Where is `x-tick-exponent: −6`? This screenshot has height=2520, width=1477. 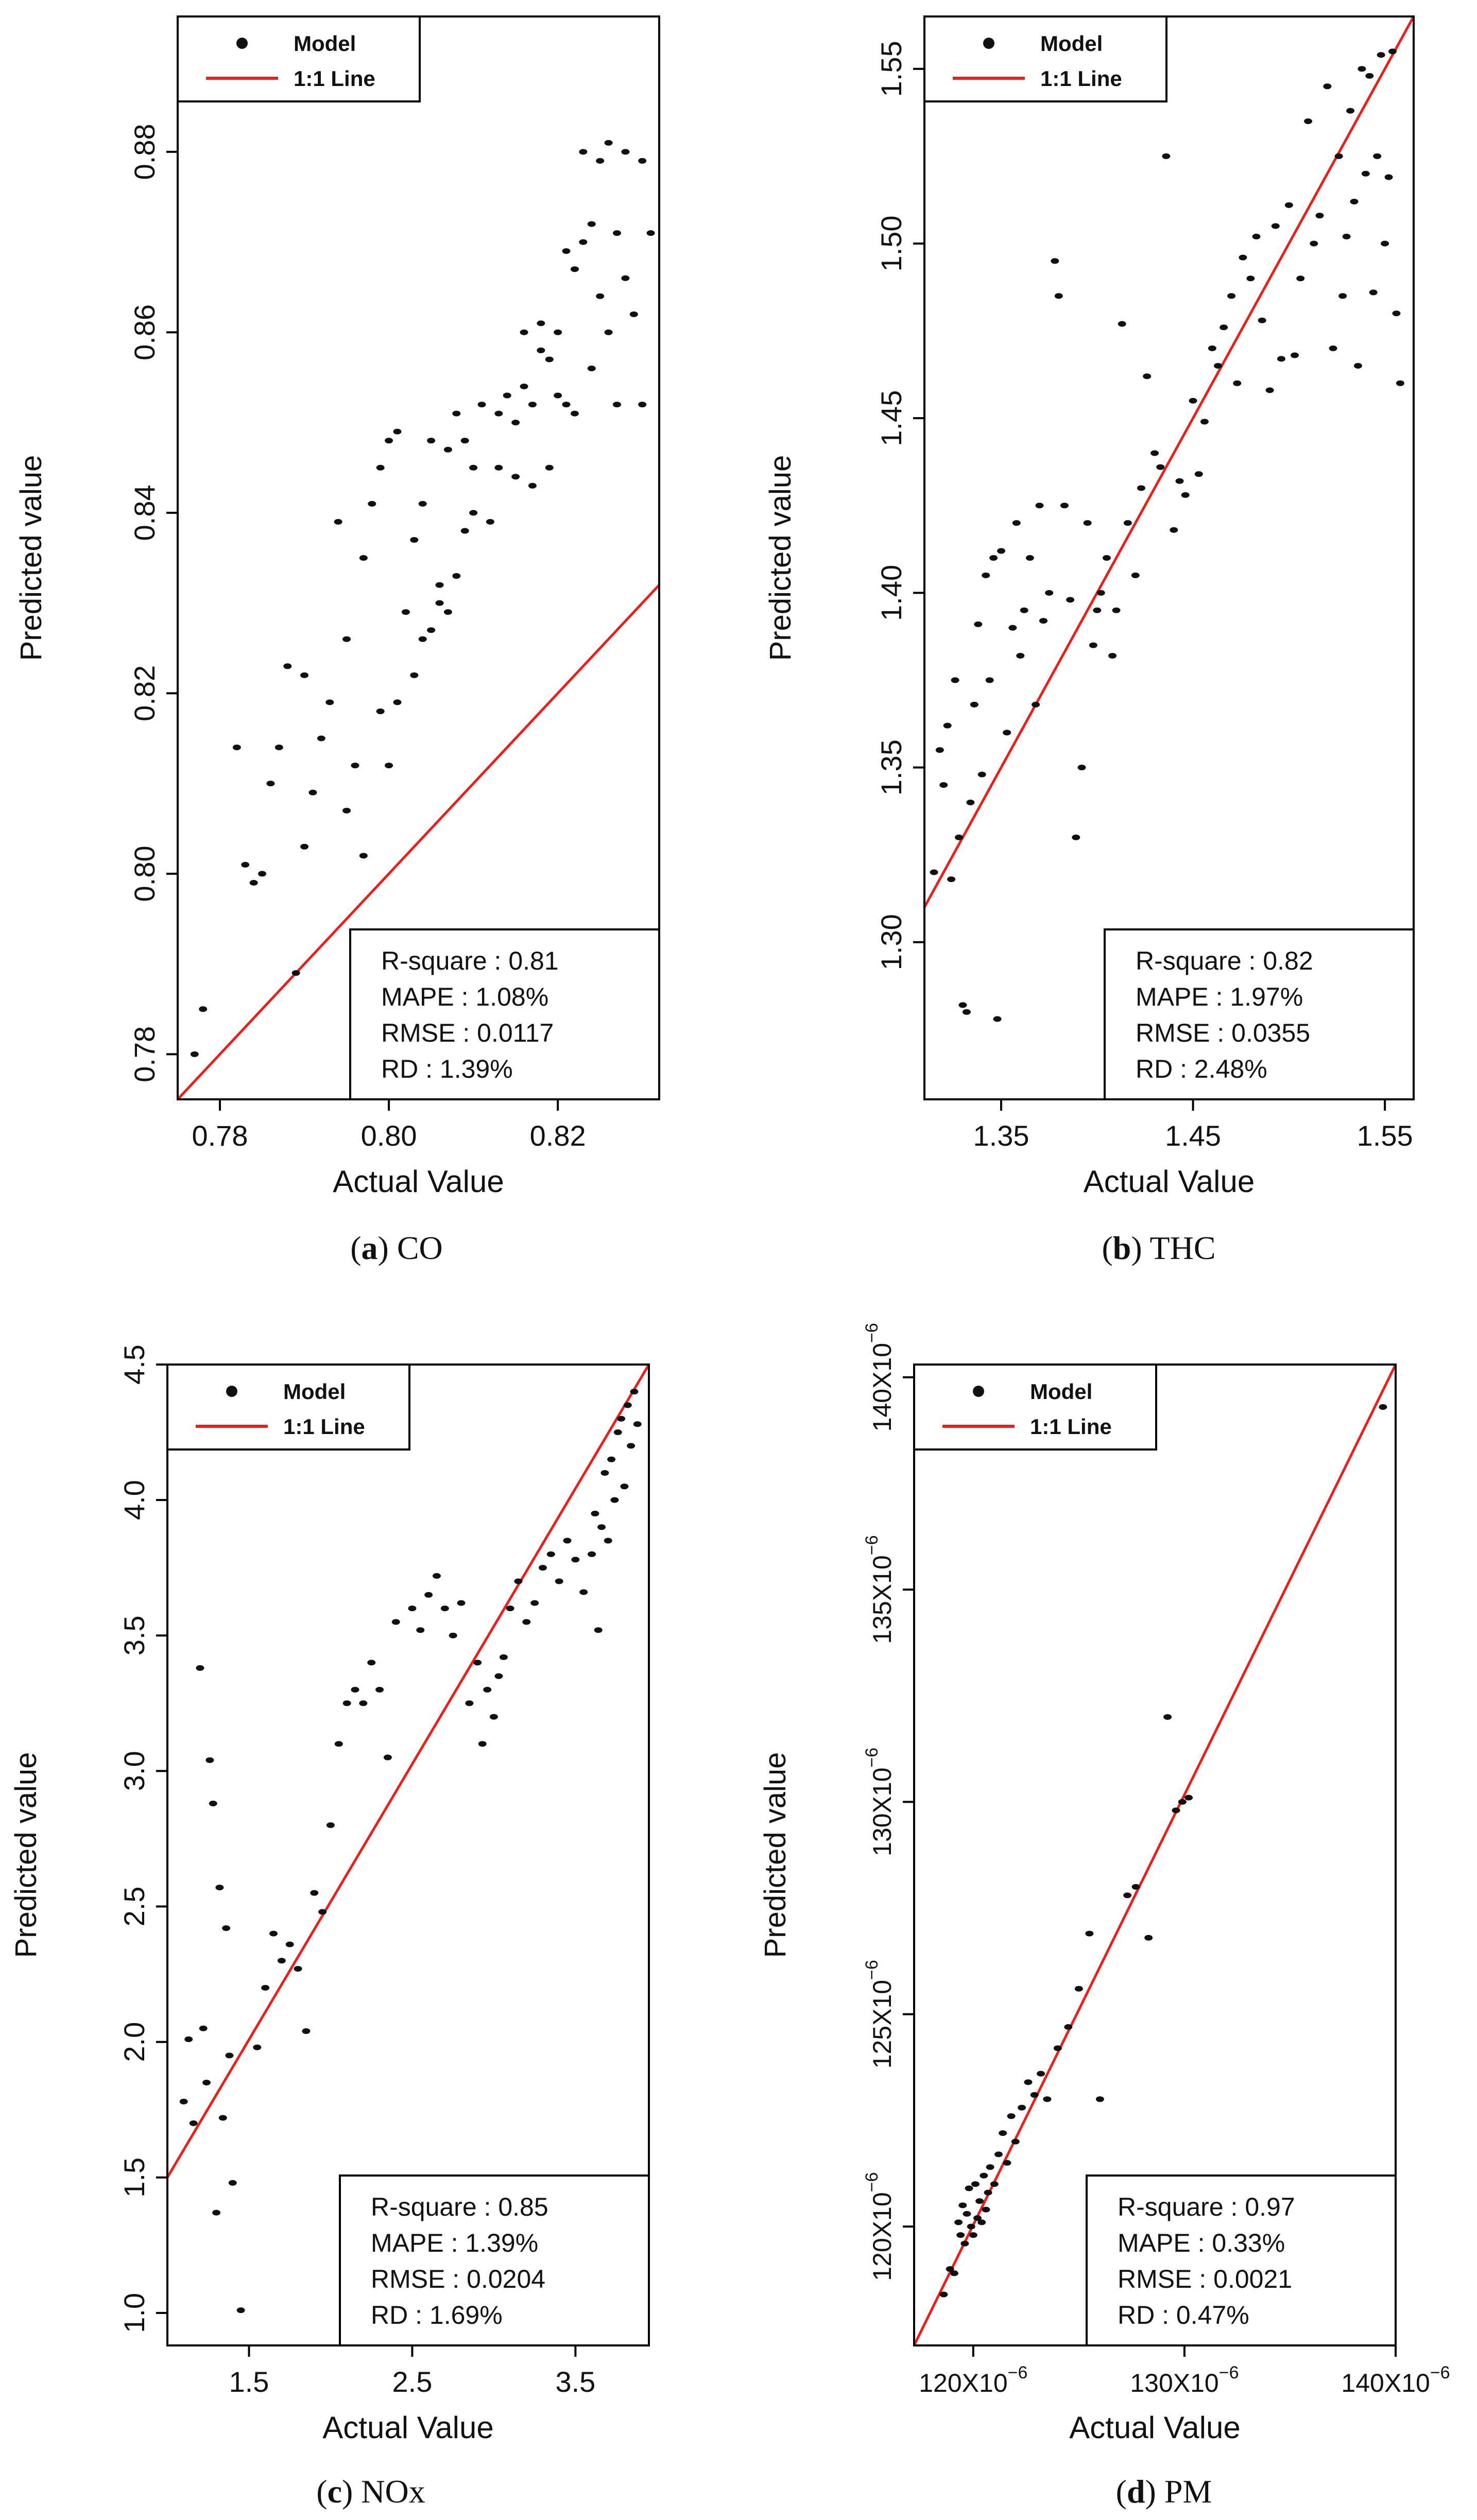 x-tick-exponent: −6 is located at coordinates (1018, 2373).